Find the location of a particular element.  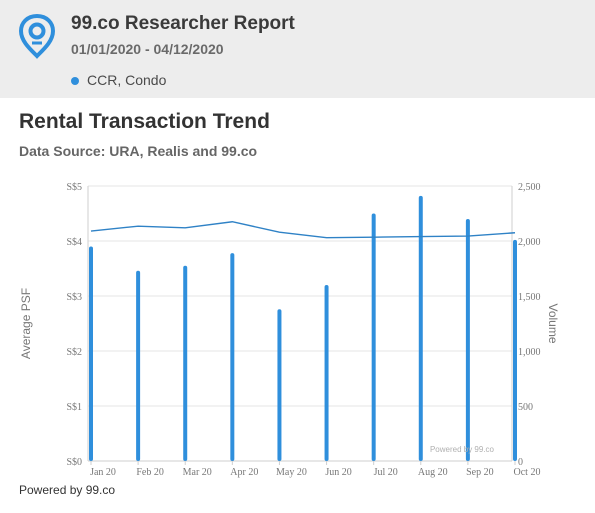

powered-by-footer: Powered by 99.co is located at coordinates (67, 490).